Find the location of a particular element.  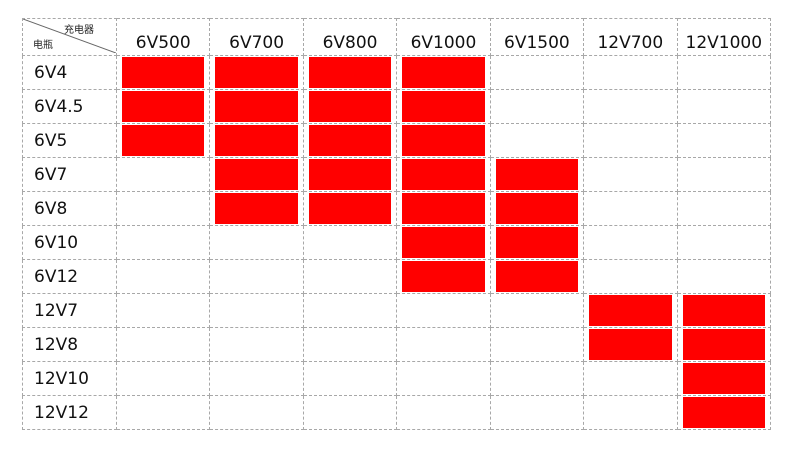

diagonal-divider is located at coordinates (69, 36).